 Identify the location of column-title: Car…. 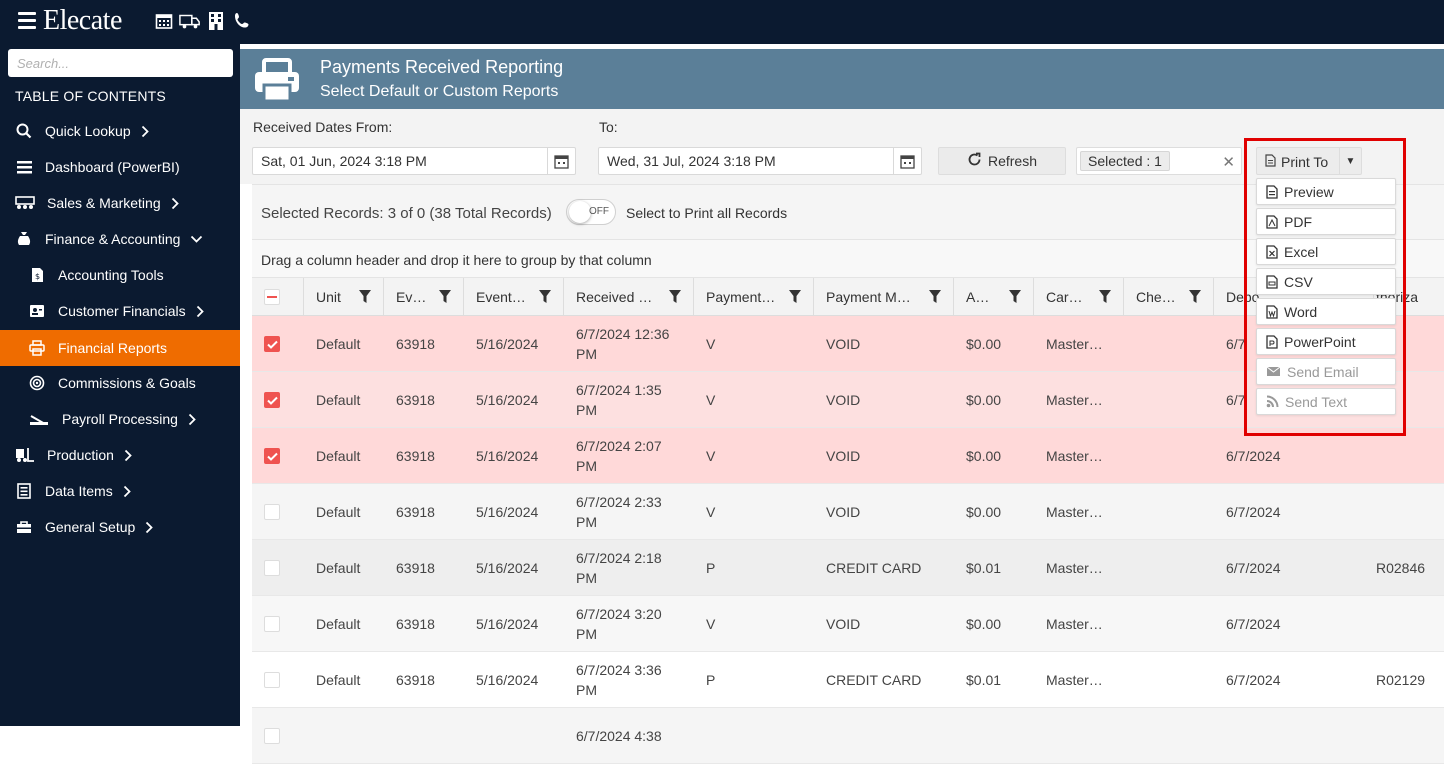
(1064, 297).